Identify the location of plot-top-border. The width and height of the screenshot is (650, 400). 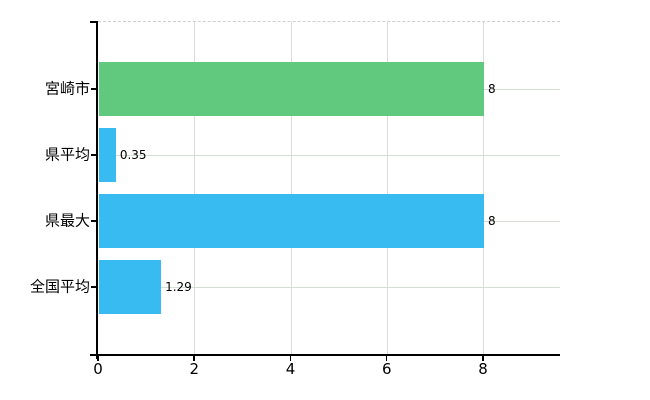
(329, 21).